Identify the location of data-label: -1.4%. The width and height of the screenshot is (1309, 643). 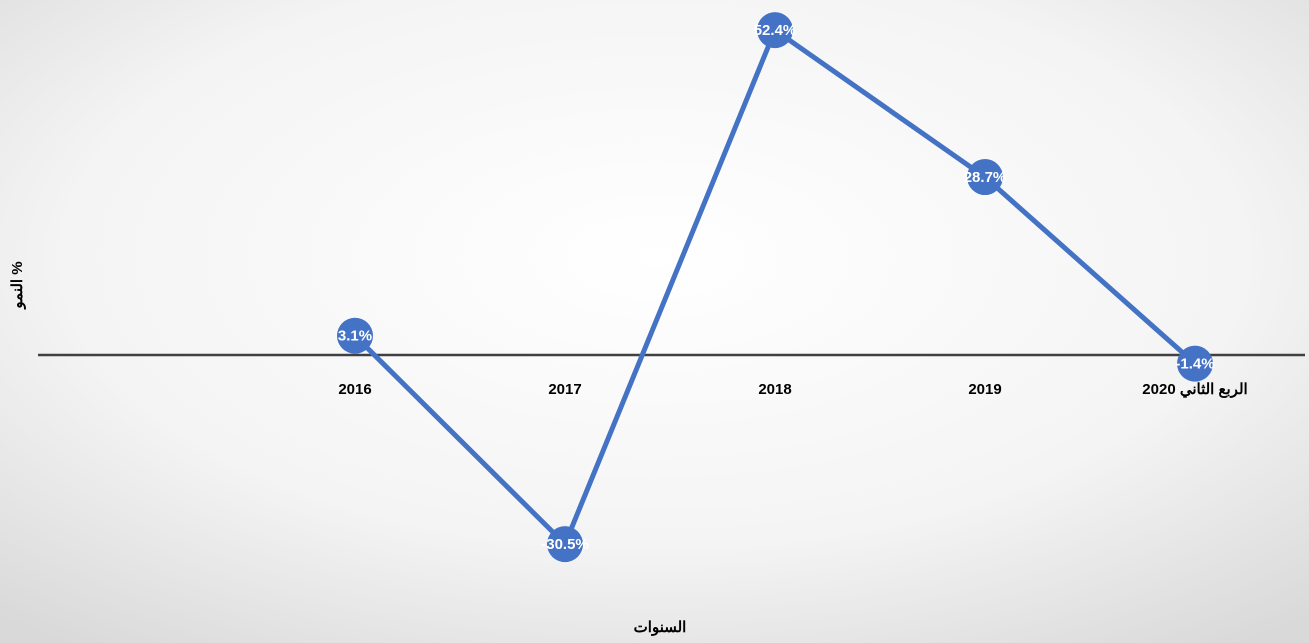
(1194, 364).